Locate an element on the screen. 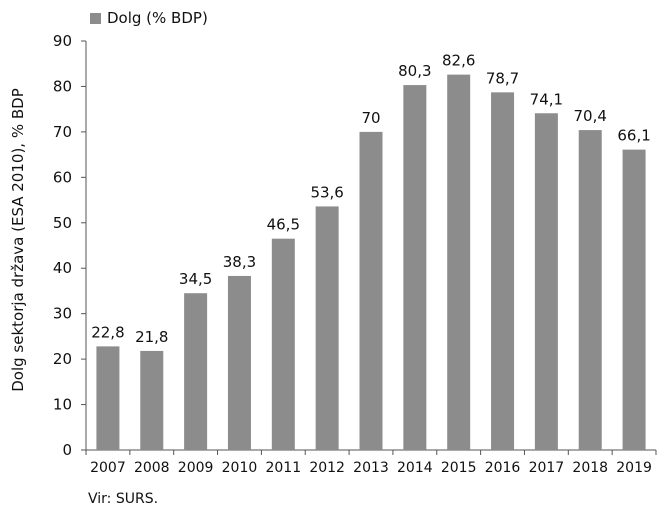  bar-2009 is located at coordinates (196, 371).